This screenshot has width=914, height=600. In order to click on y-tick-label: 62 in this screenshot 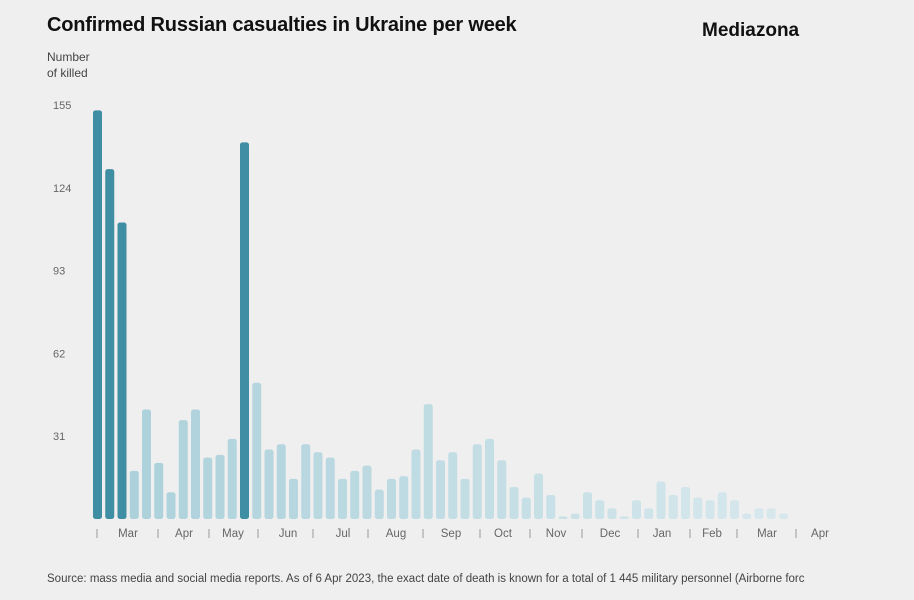, I will do `click(59, 354)`.